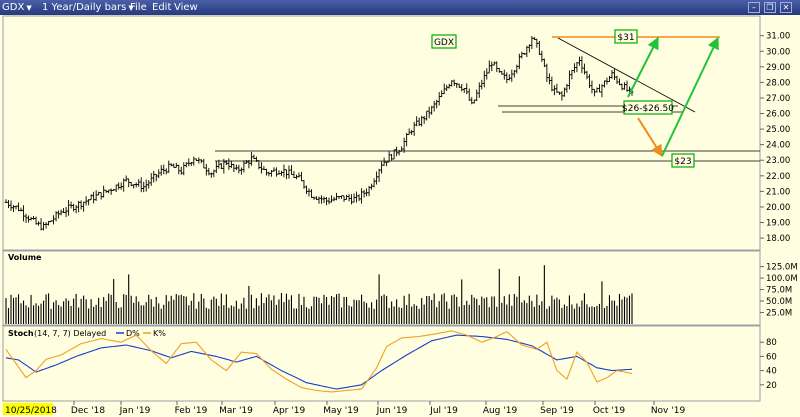 The height and width of the screenshot is (417, 800). I want to click on menu-edit: Edit, so click(162, 7).